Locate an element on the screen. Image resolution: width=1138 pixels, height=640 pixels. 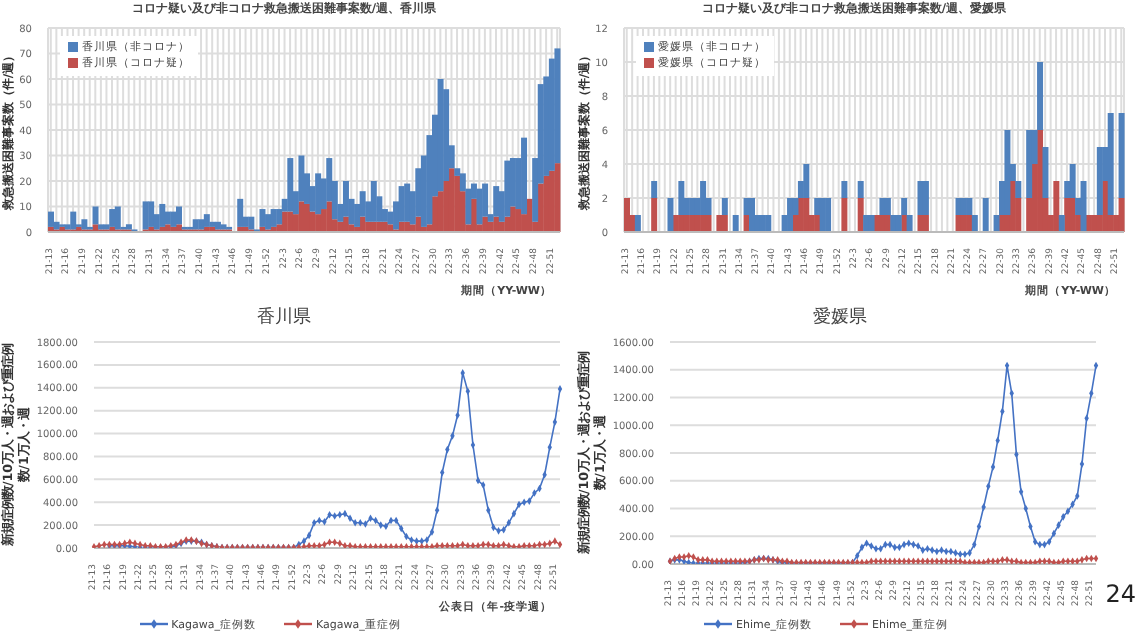
text: 24 is located at coordinates (1120, 594).